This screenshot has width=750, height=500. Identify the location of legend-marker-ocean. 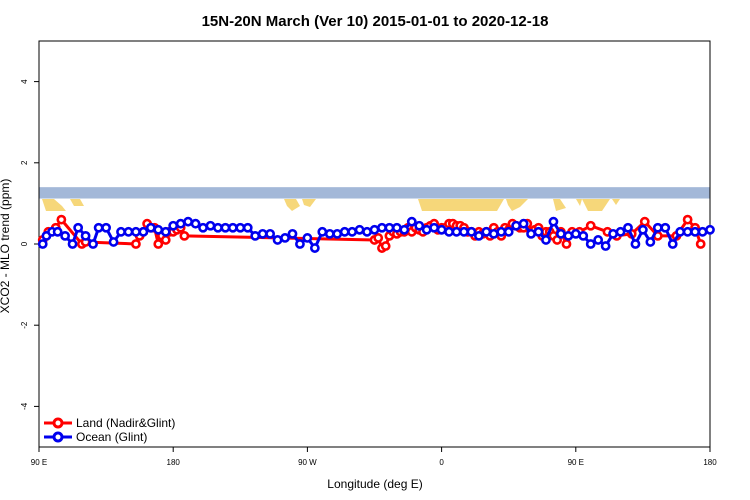
(58, 437).